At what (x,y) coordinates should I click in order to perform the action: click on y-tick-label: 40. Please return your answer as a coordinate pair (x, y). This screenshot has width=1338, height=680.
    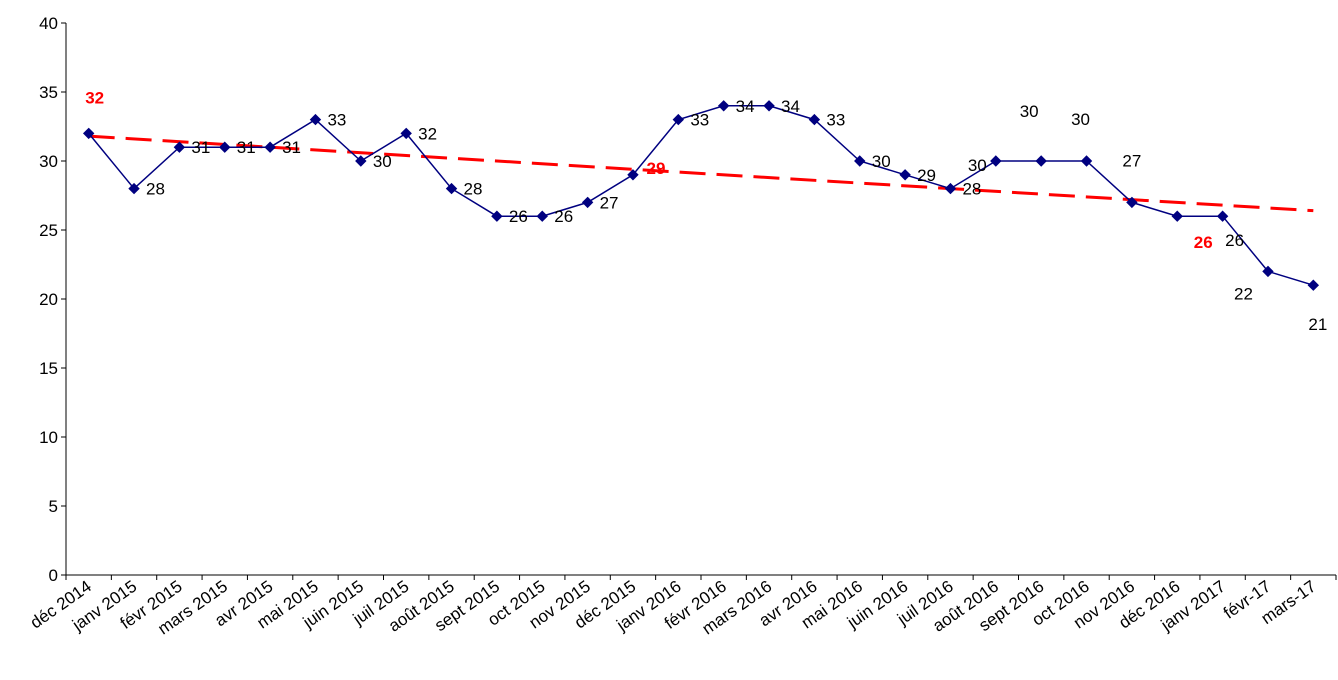
    Looking at the image, I should click on (48, 23).